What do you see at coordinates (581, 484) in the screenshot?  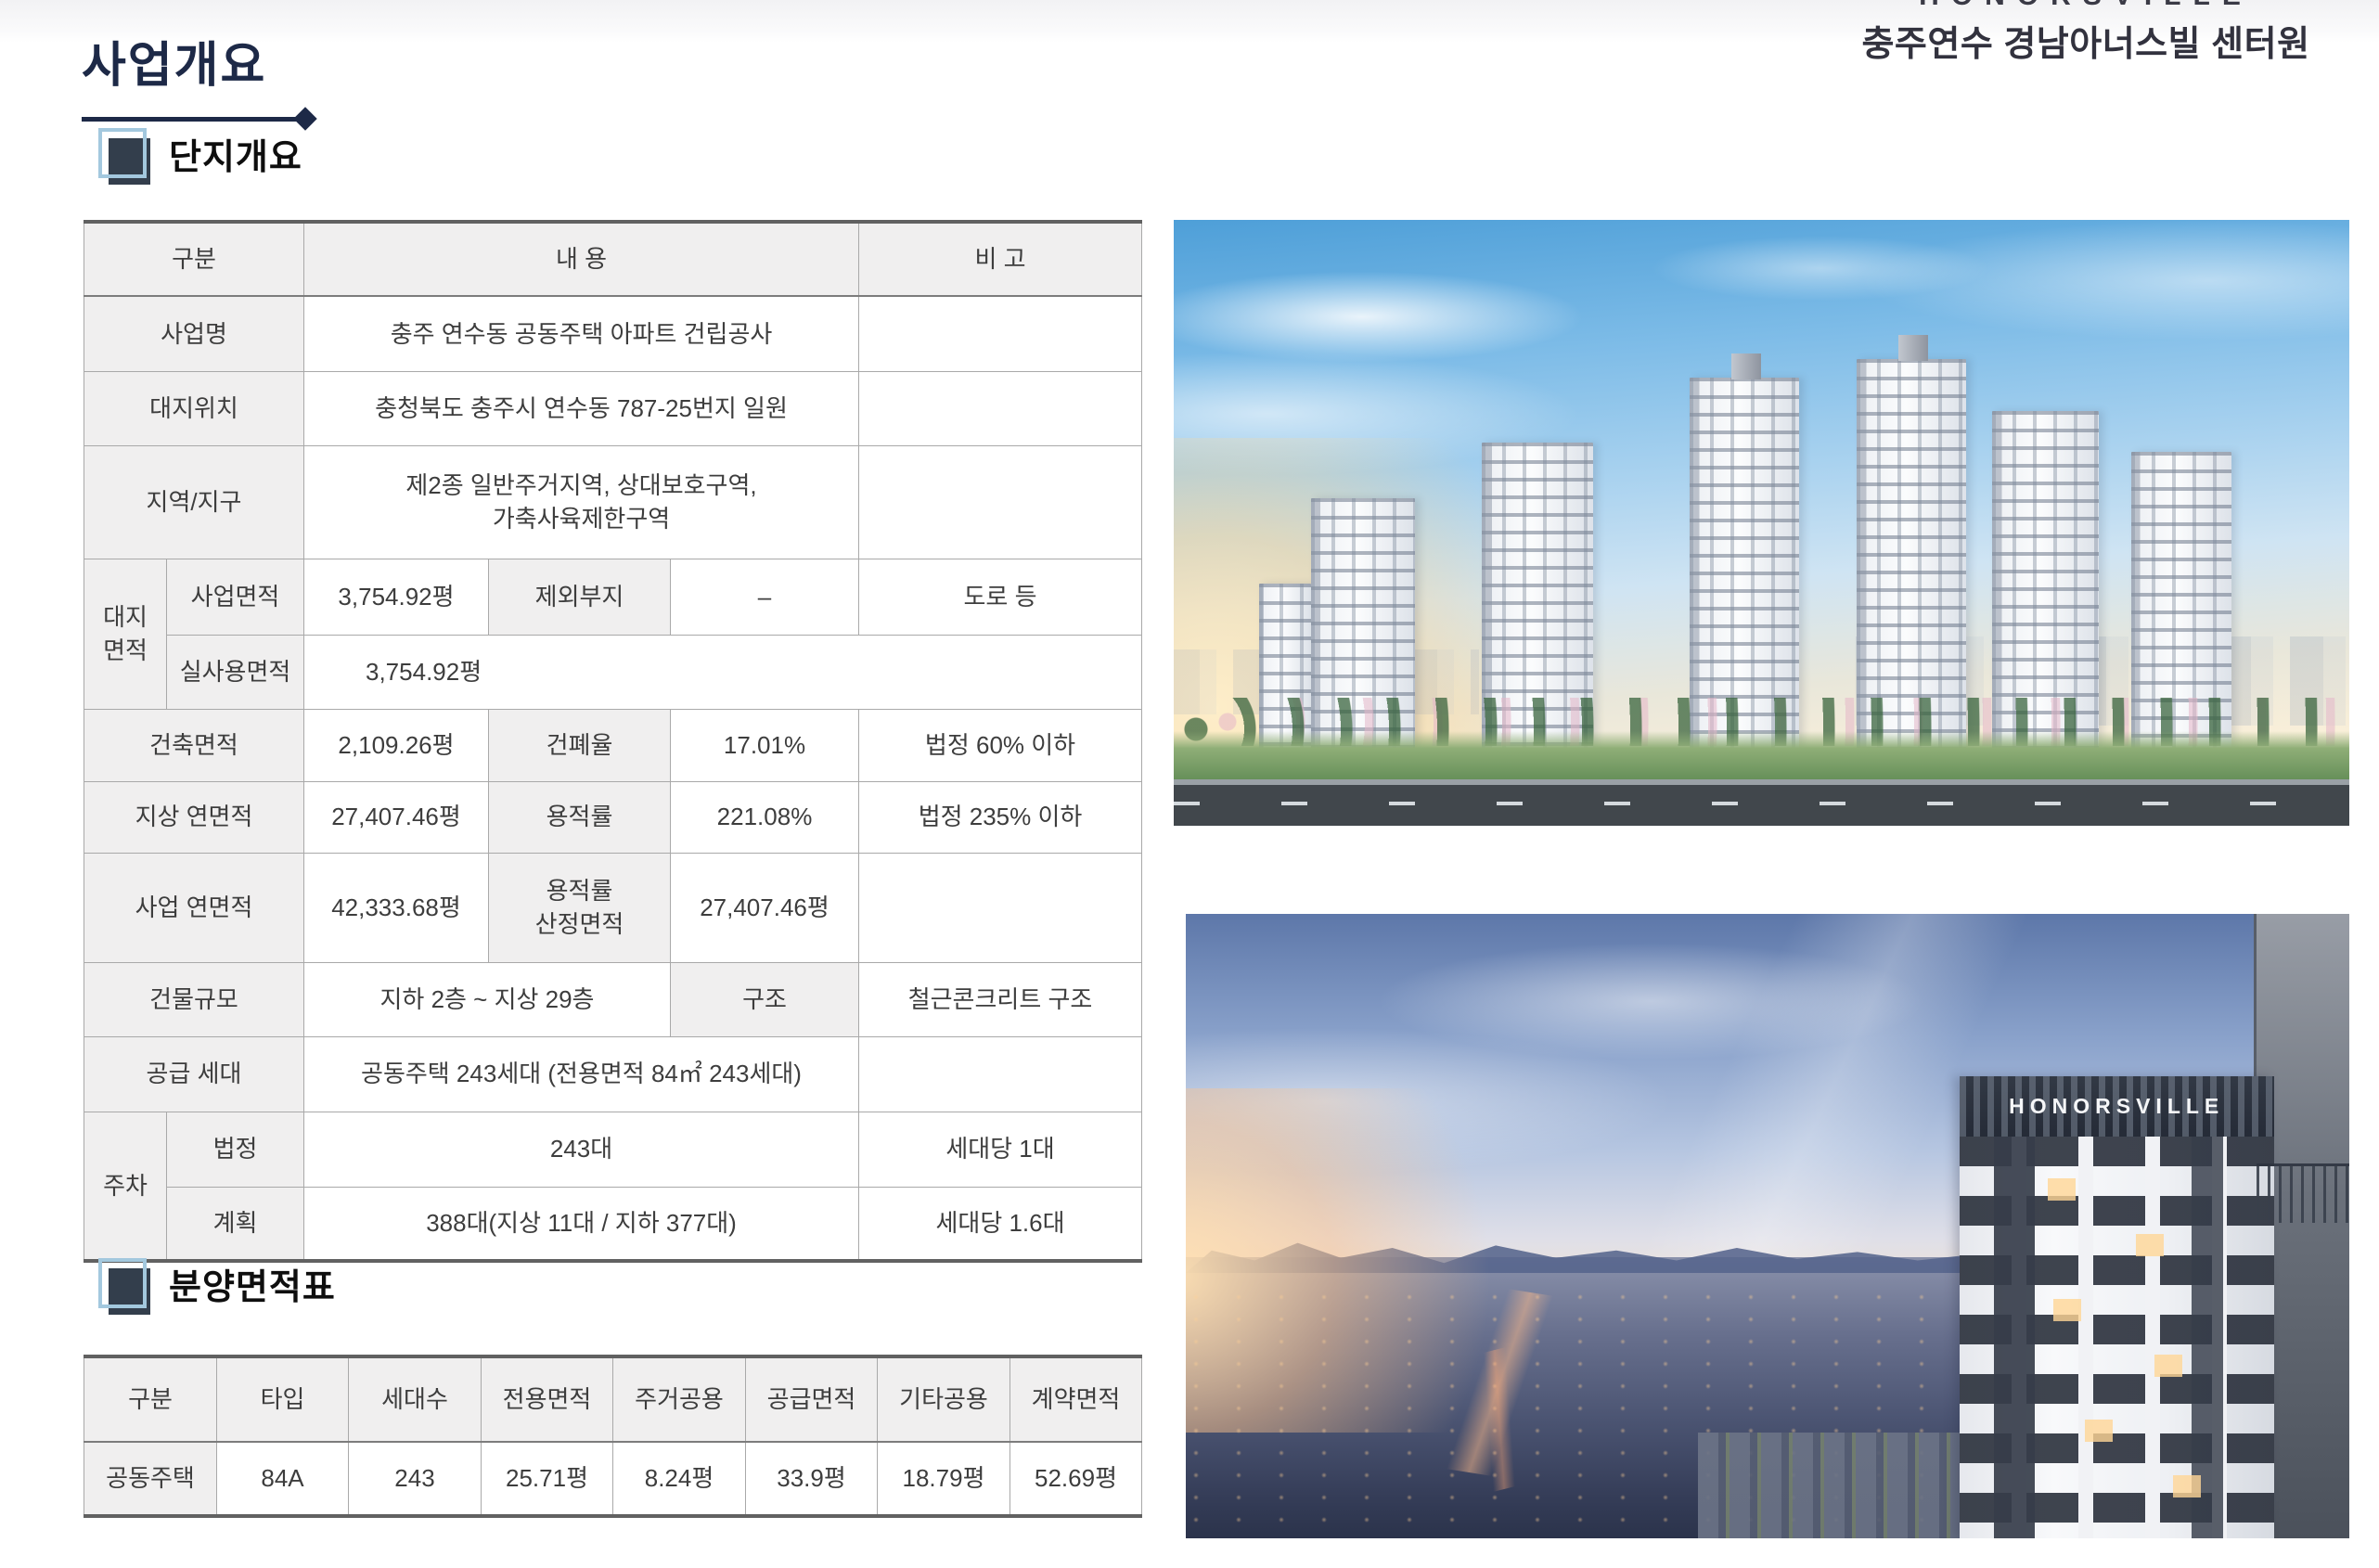 I see `zone-value-line1: 제2종 일반주거지역, 상대보호구역,` at bounding box center [581, 484].